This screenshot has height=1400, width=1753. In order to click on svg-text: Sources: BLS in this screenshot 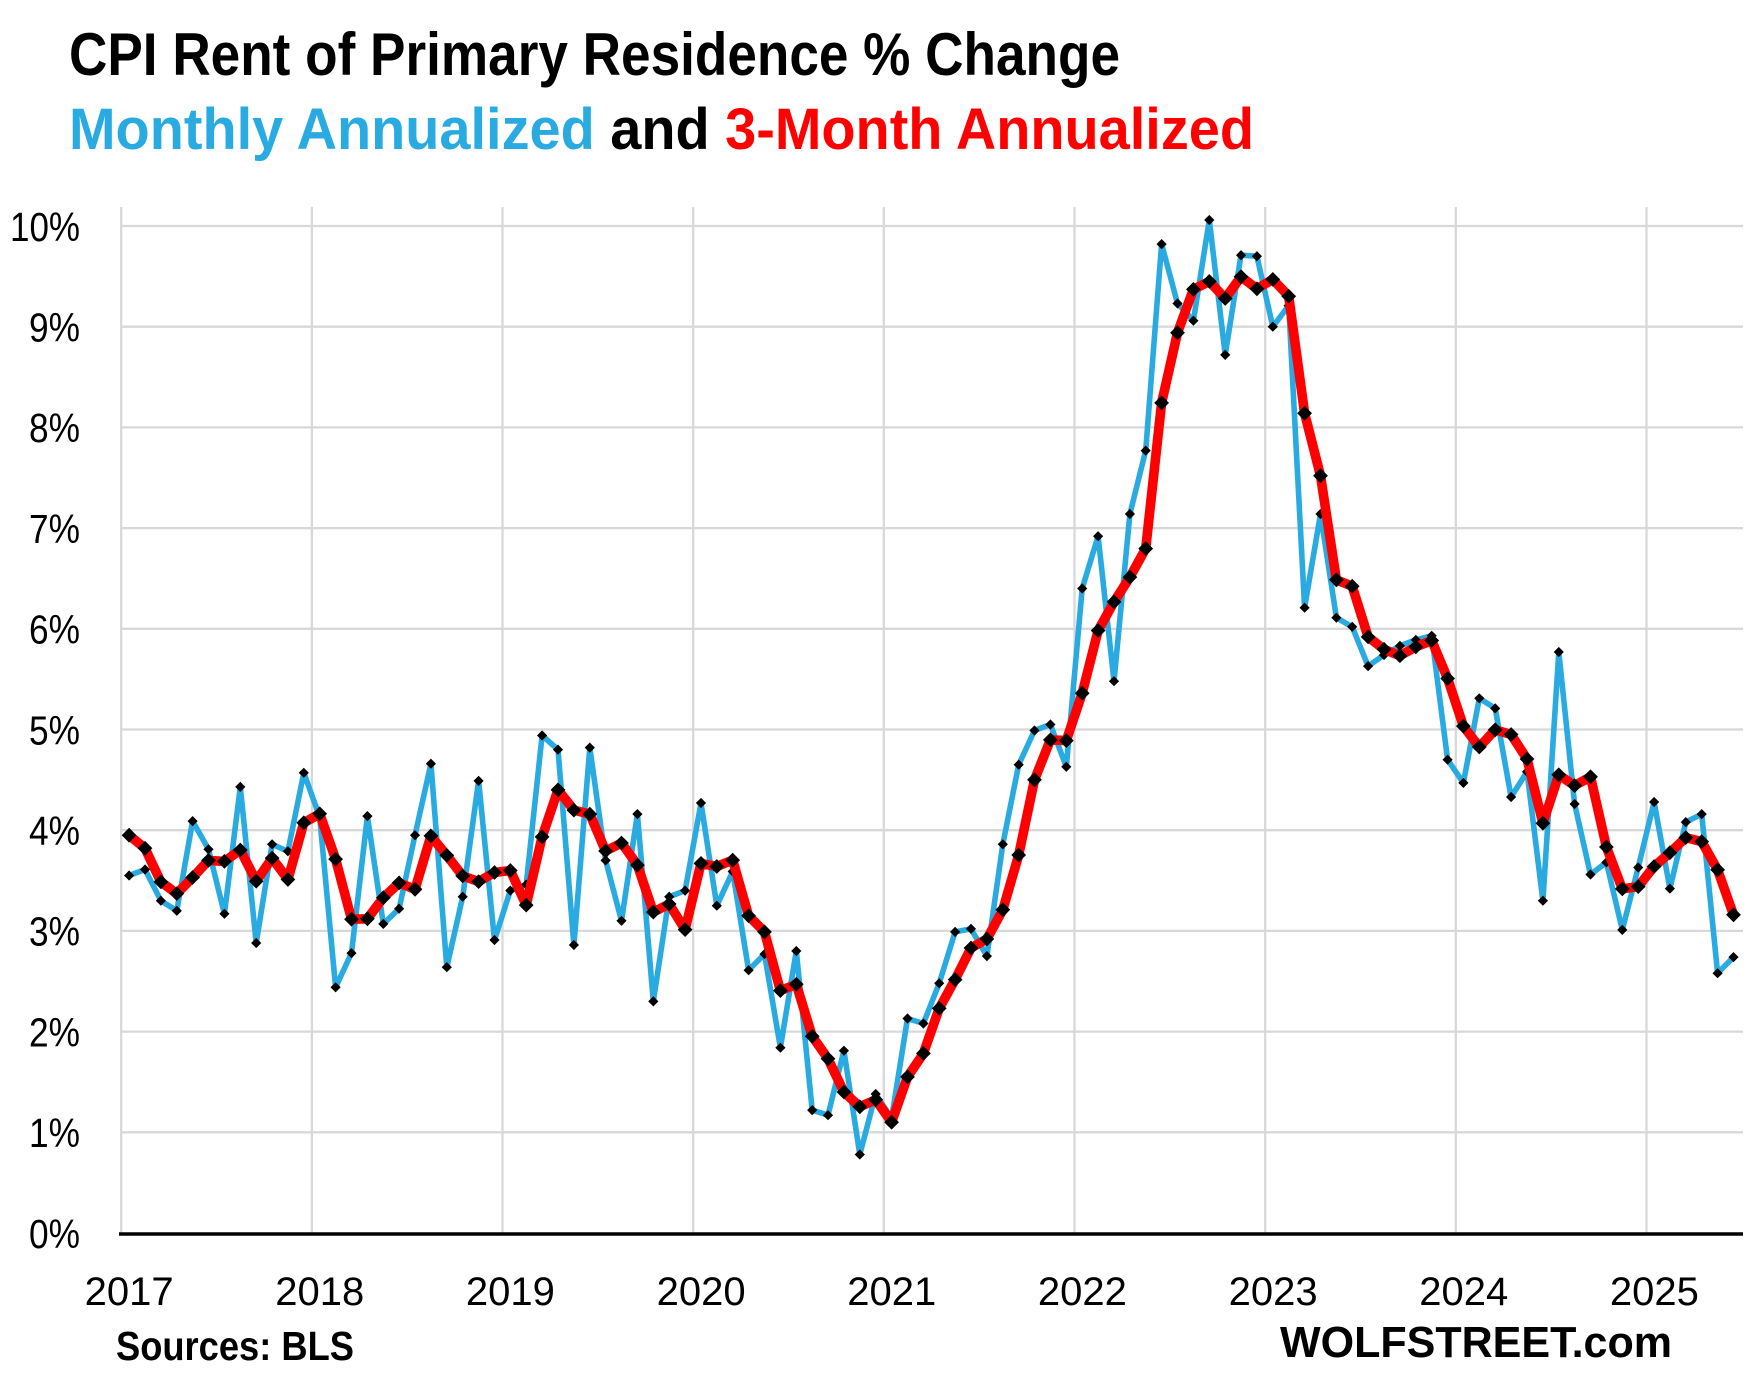, I will do `click(235, 1346)`.